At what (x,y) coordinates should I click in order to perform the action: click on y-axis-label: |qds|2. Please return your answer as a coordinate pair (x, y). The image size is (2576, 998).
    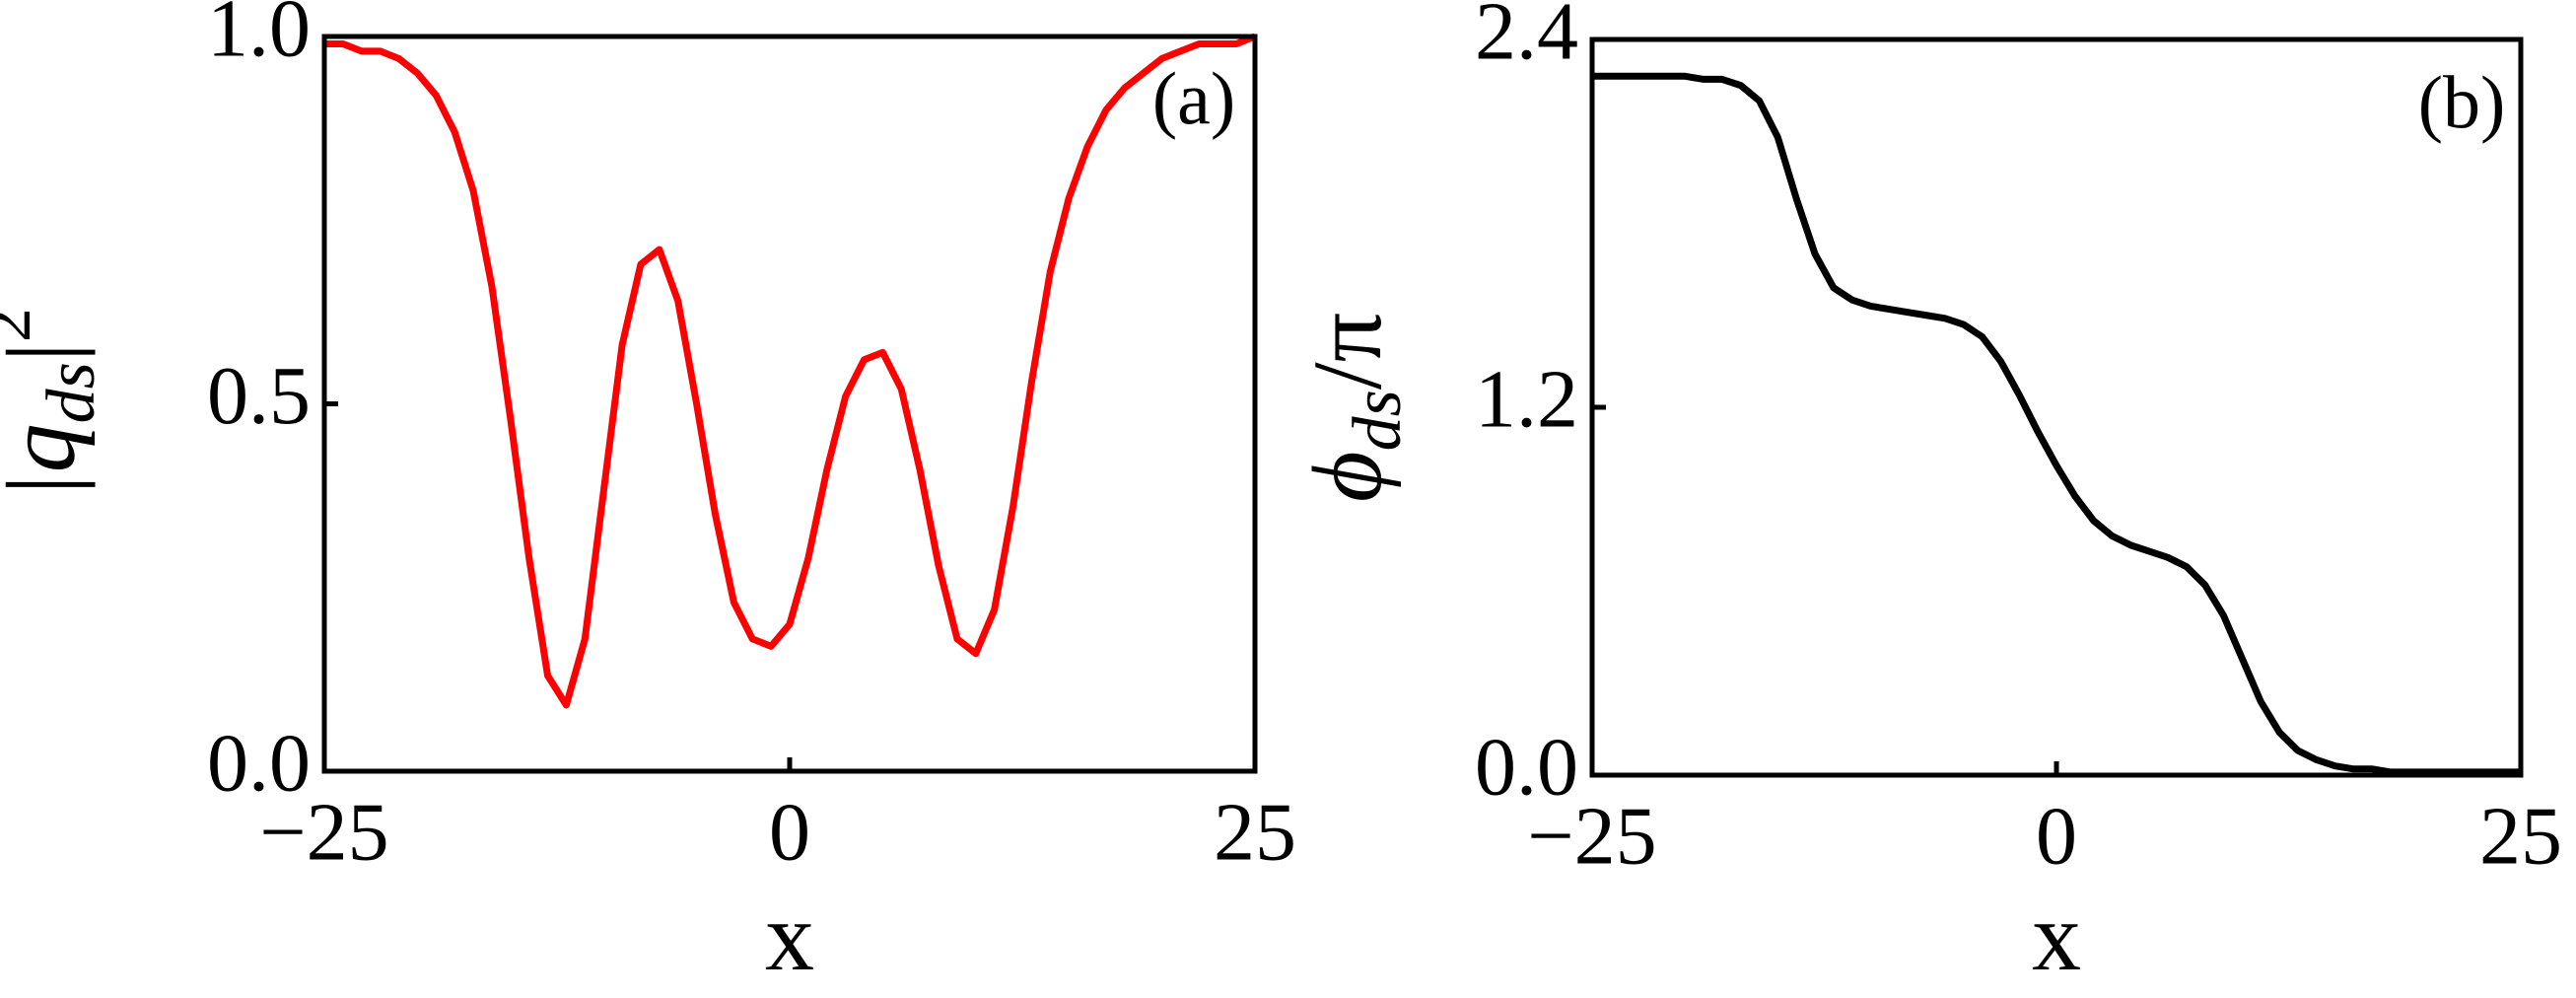
    Looking at the image, I should click on (54, 404).